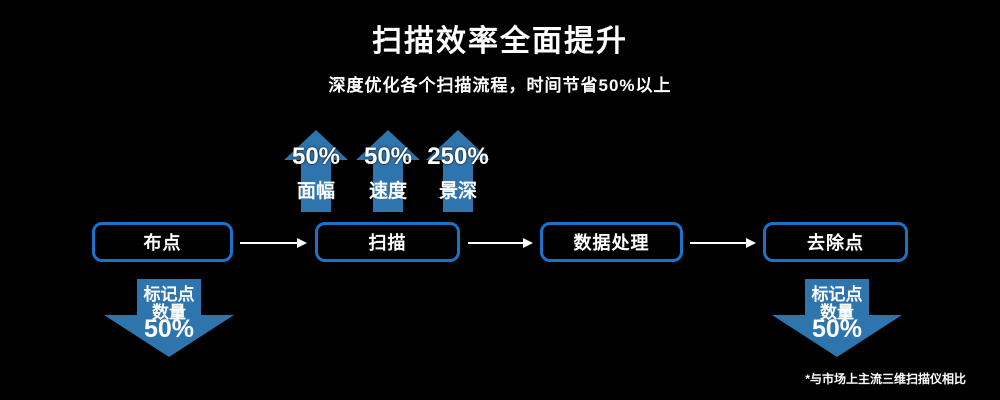  I want to click on page-title: 扫描效率全面提升, so click(500, 41).